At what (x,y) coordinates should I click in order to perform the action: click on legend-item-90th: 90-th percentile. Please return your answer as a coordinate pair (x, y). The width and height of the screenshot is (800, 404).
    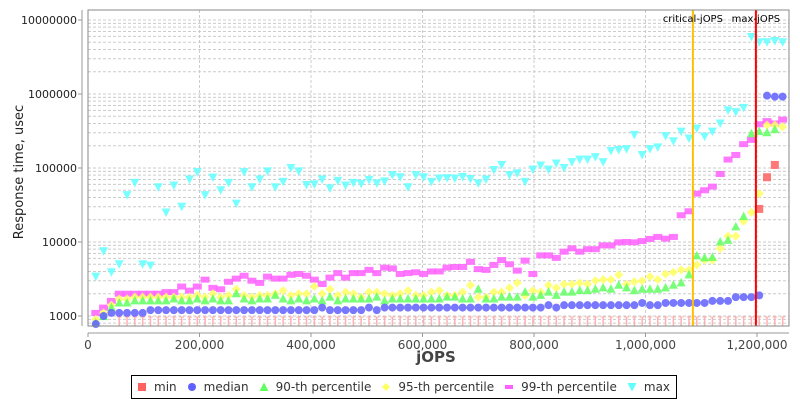
    Looking at the image, I should click on (315, 387).